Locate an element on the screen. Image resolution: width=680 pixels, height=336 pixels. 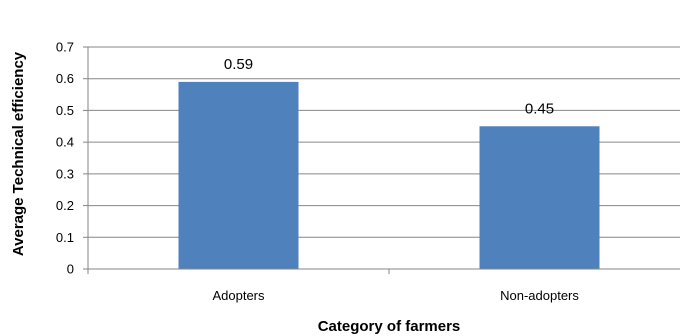
x-tick-label: Non-adopters is located at coordinates (539, 295).